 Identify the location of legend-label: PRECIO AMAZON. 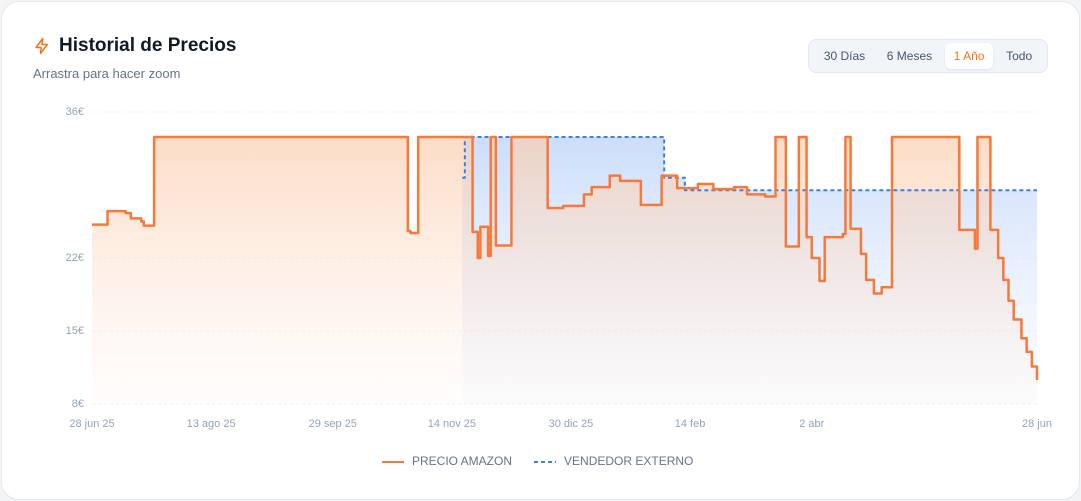
(462, 461).